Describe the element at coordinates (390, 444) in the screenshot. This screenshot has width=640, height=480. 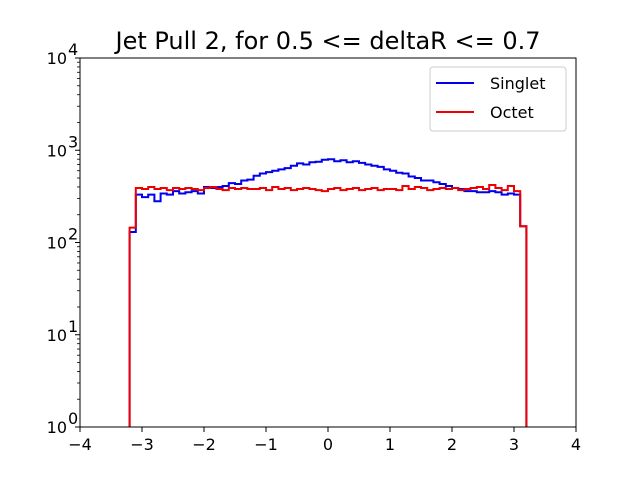
I see `x-tick-label: 1` at that location.